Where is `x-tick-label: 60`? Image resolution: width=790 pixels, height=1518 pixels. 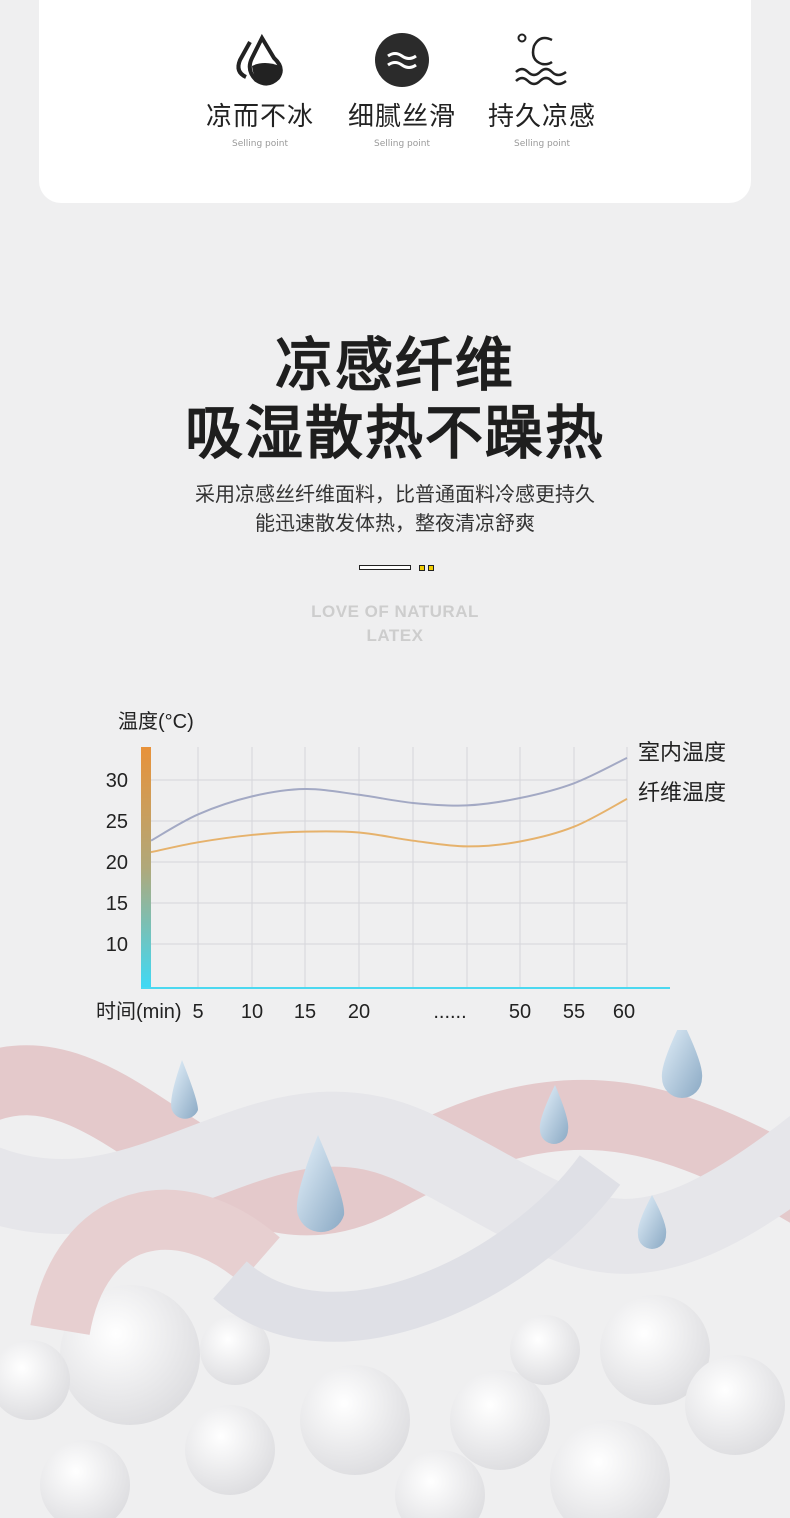 x-tick-label: 60 is located at coordinates (624, 1012).